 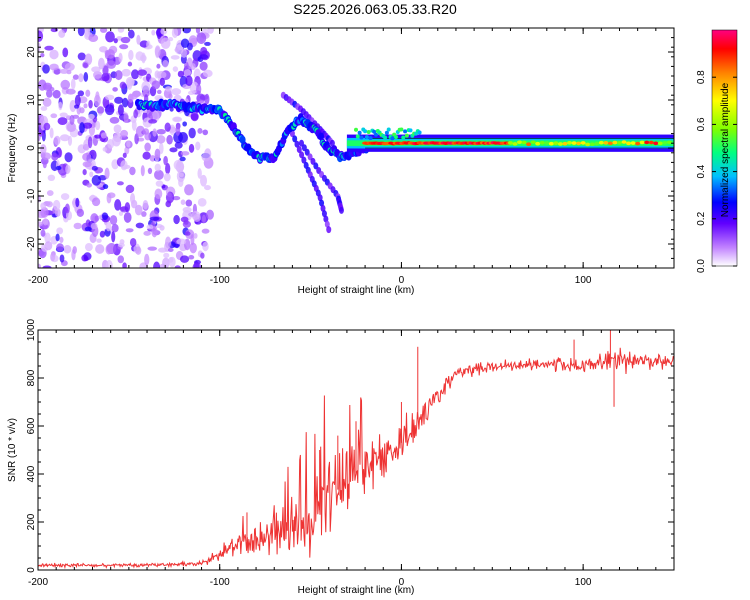 What do you see at coordinates (375, 9) in the screenshot?
I see `chart-title: S225.2026.063.05.33.R20` at bounding box center [375, 9].